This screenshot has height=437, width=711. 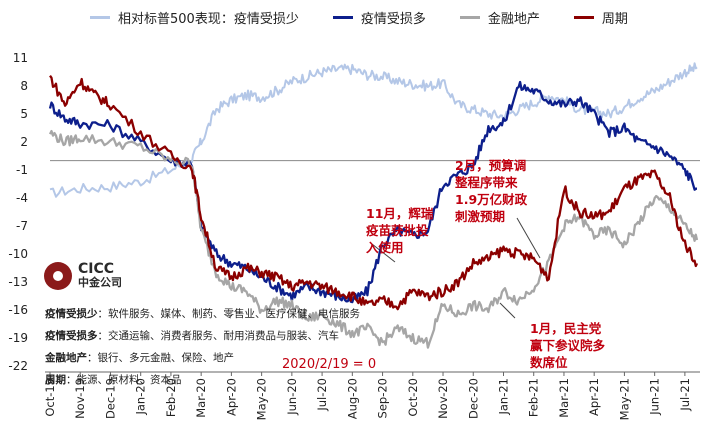 What do you see at coordinates (564, 398) in the screenshot?
I see `x-tick-label: Mar-21` at bounding box center [564, 398].